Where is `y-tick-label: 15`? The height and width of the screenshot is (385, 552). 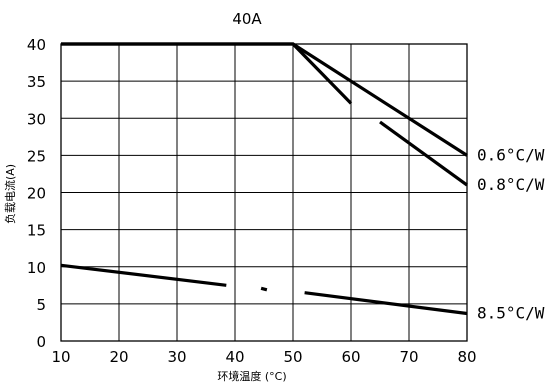
y-tick-label: 15 is located at coordinates (36, 231).